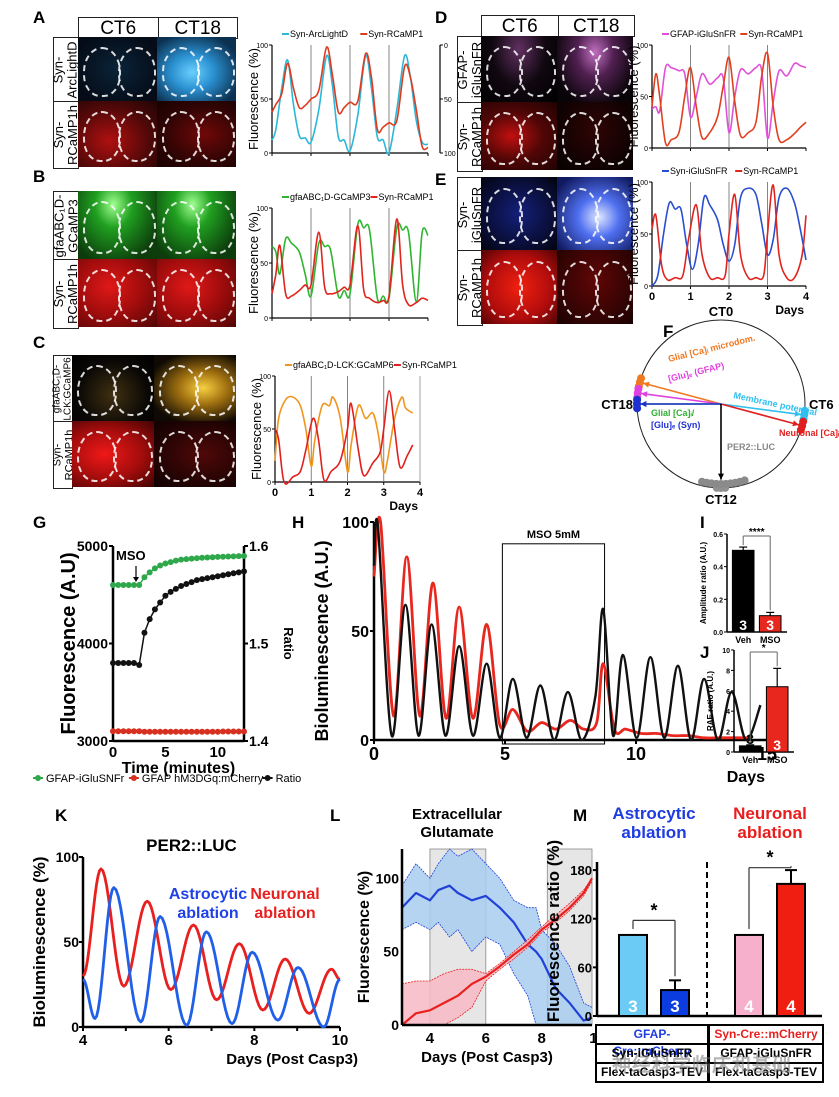 This screenshot has height=1097, width=839. Describe the element at coordinates (652, 1042) in the screenshot. I see `table-header: GFAP-Cre::mCherry` at that location.